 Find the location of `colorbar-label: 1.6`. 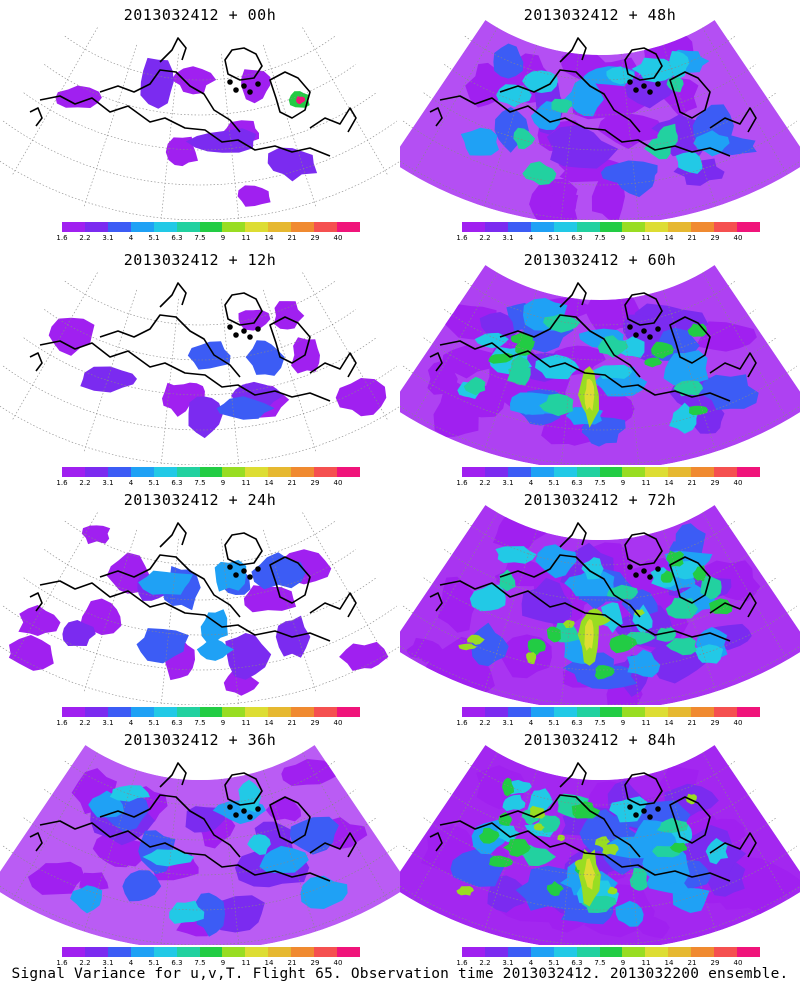

colorbar-label: 1.6 is located at coordinates (462, 963).